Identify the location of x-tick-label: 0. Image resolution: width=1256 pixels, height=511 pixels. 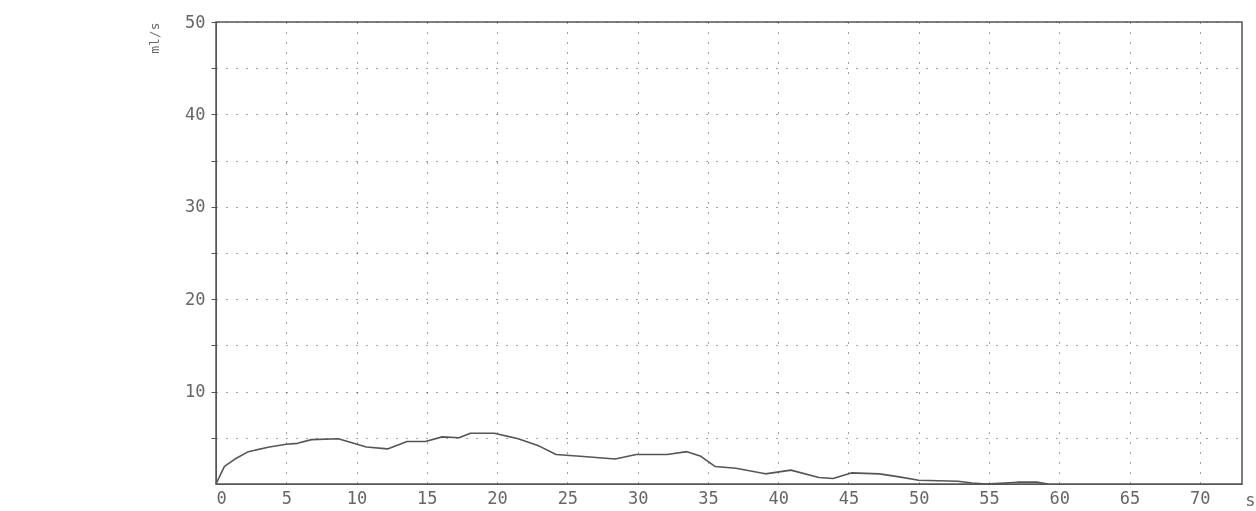
(221, 497).